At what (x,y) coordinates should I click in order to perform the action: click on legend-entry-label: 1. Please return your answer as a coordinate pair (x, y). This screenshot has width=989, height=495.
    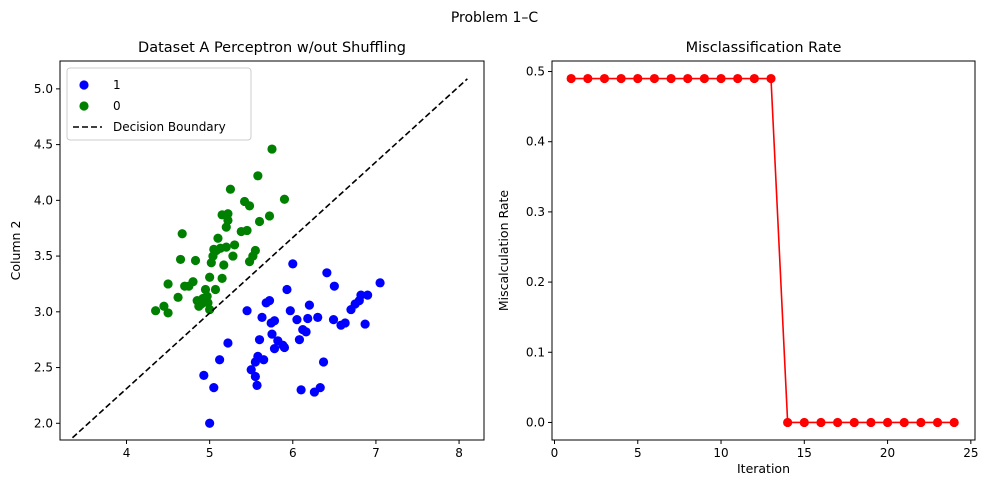
    Looking at the image, I should click on (117, 85).